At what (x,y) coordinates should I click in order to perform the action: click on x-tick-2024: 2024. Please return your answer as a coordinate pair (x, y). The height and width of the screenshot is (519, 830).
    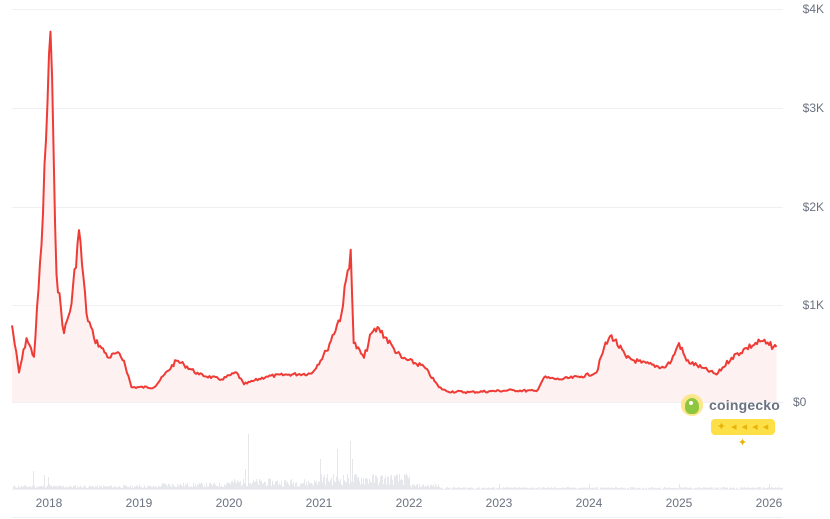
    Looking at the image, I should click on (589, 503).